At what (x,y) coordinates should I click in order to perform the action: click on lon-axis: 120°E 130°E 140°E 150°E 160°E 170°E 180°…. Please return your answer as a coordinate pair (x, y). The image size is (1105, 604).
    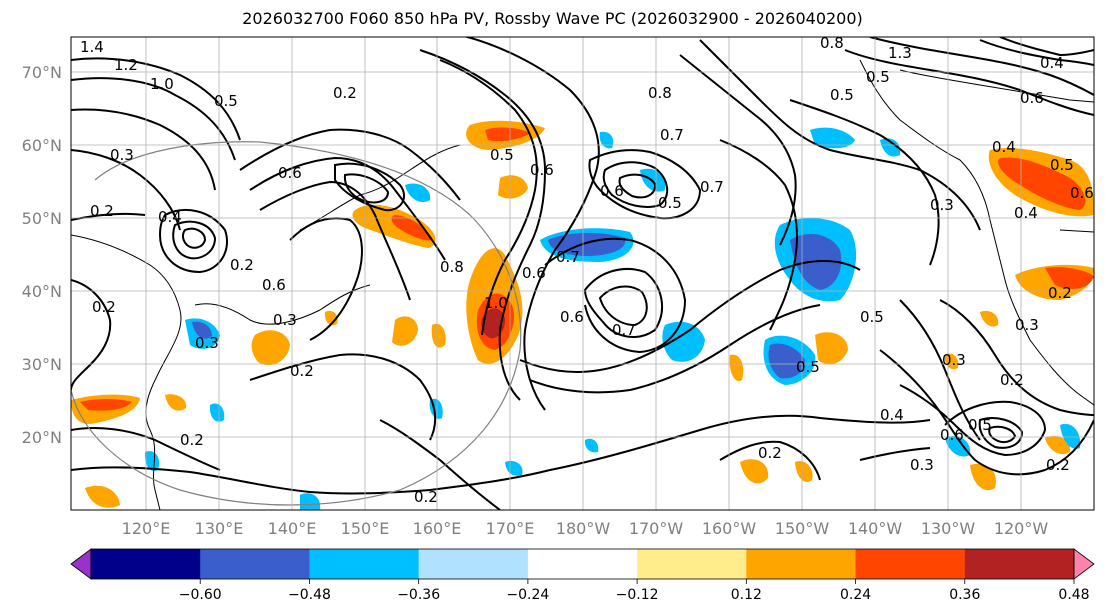
    Looking at the image, I should click on (585, 528).